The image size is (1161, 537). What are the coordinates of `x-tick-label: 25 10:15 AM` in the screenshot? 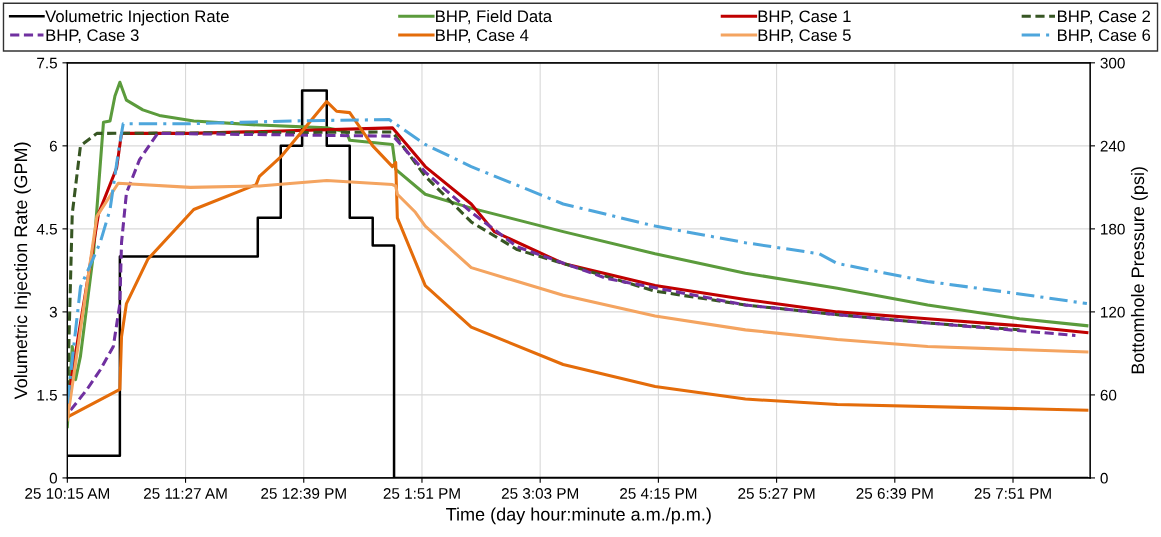 It's located at (67, 493).